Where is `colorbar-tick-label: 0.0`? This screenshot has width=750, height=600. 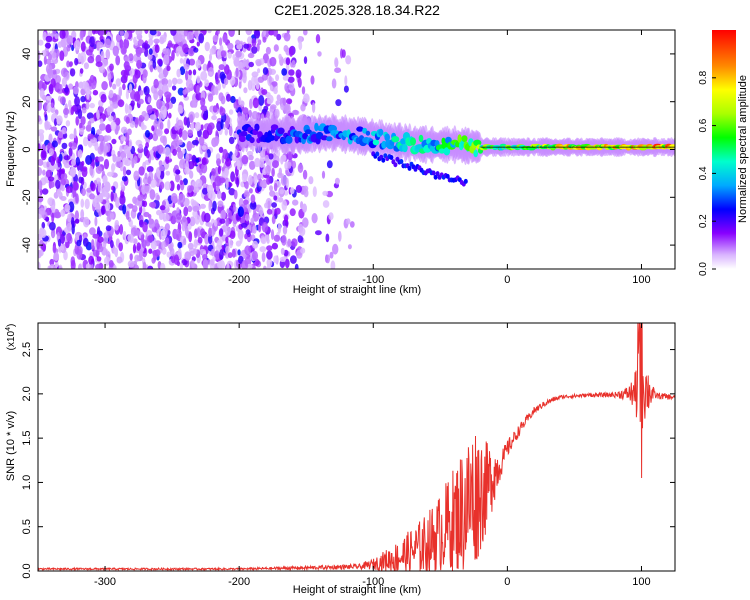
colorbar-tick-label: 0.0 is located at coordinates (703, 269).